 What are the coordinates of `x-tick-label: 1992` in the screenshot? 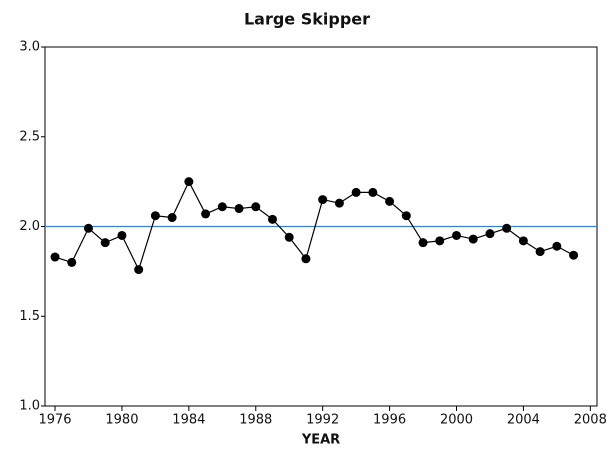 It's located at (322, 420).